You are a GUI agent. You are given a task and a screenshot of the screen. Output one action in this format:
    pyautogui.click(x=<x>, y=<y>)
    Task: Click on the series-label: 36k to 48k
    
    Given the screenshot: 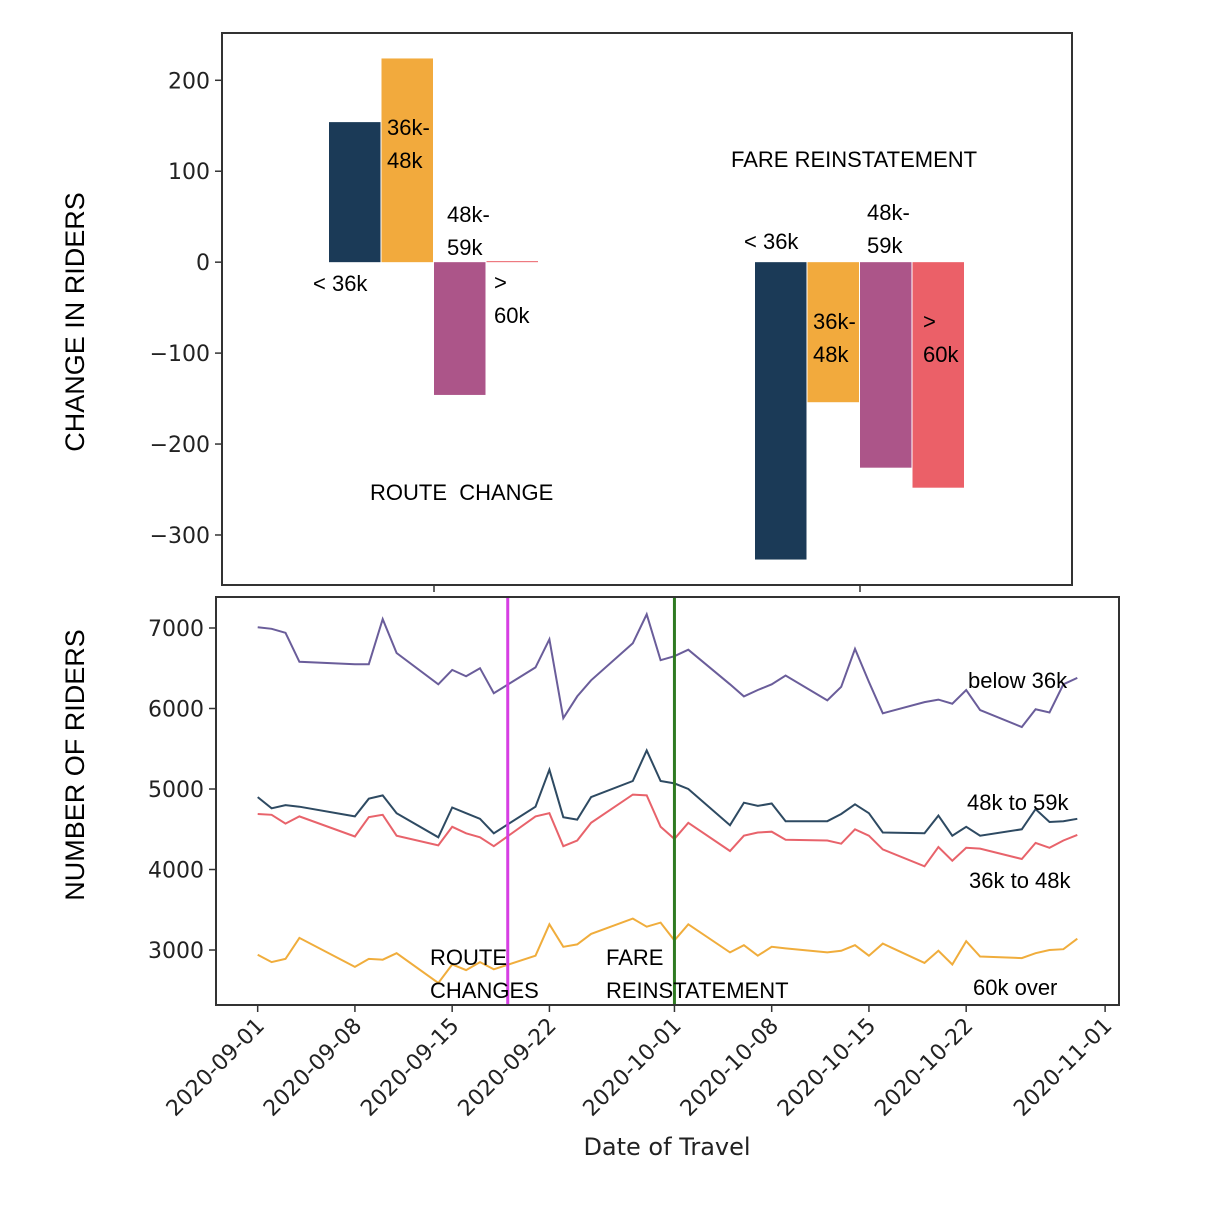 What is the action you would take?
    pyautogui.click(x=1020, y=880)
    